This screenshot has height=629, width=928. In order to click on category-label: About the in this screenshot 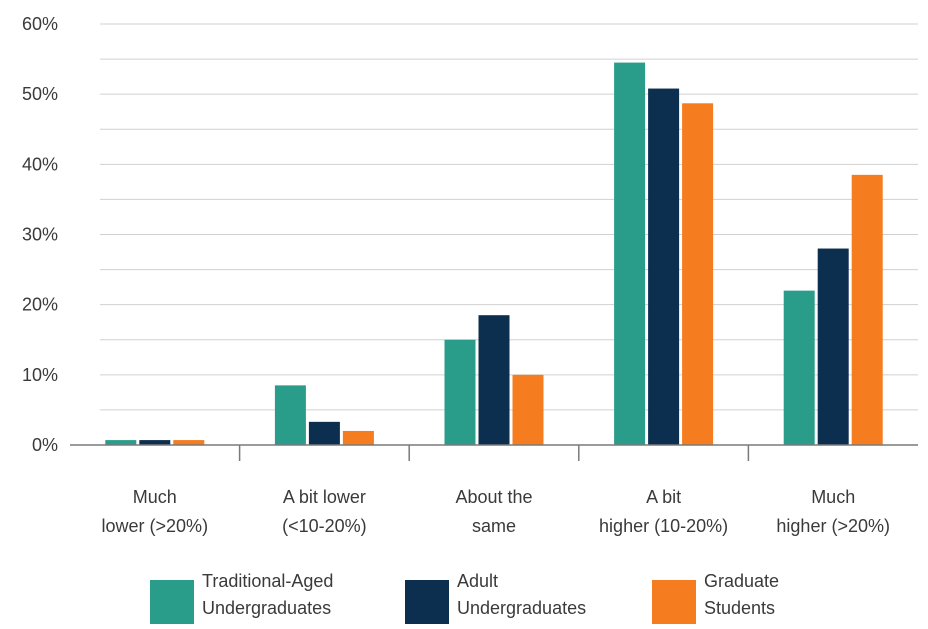, I will do `click(493, 497)`.